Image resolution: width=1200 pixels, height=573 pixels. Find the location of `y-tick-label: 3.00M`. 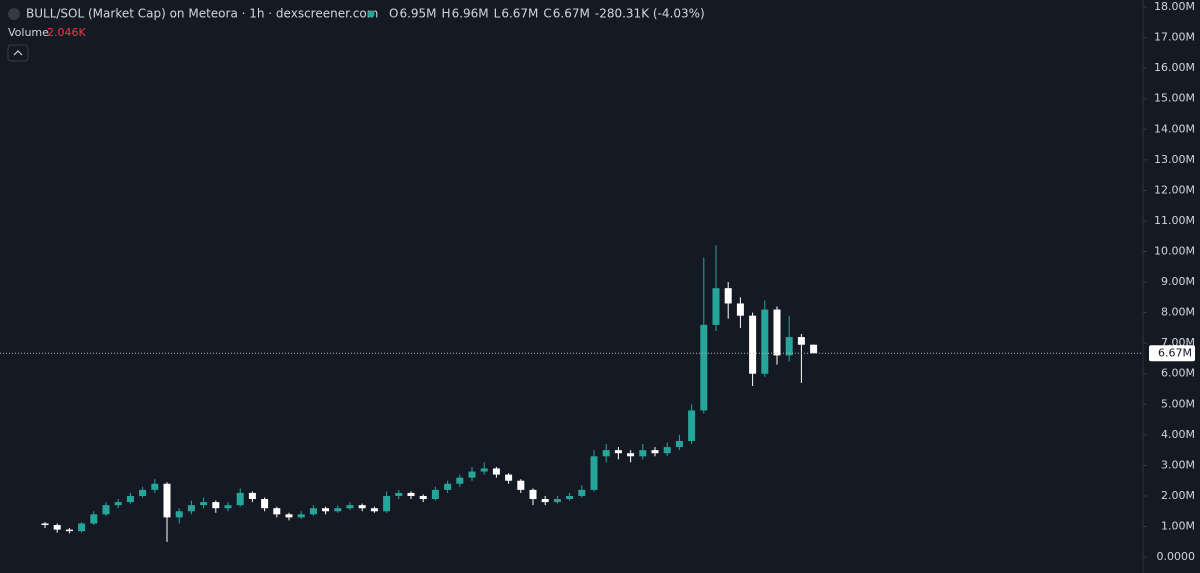

y-tick-label: 3.00M is located at coordinates (1178, 464).